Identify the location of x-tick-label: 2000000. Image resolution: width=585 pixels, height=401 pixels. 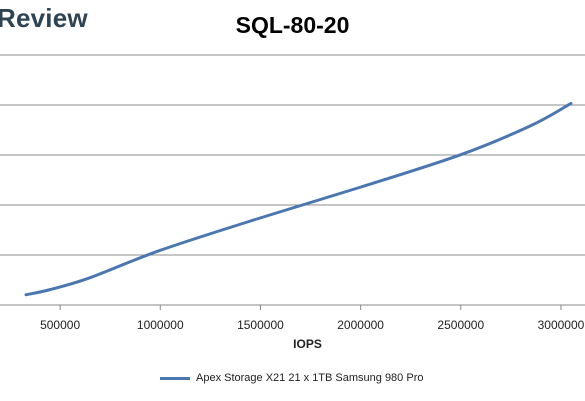
(360, 325).